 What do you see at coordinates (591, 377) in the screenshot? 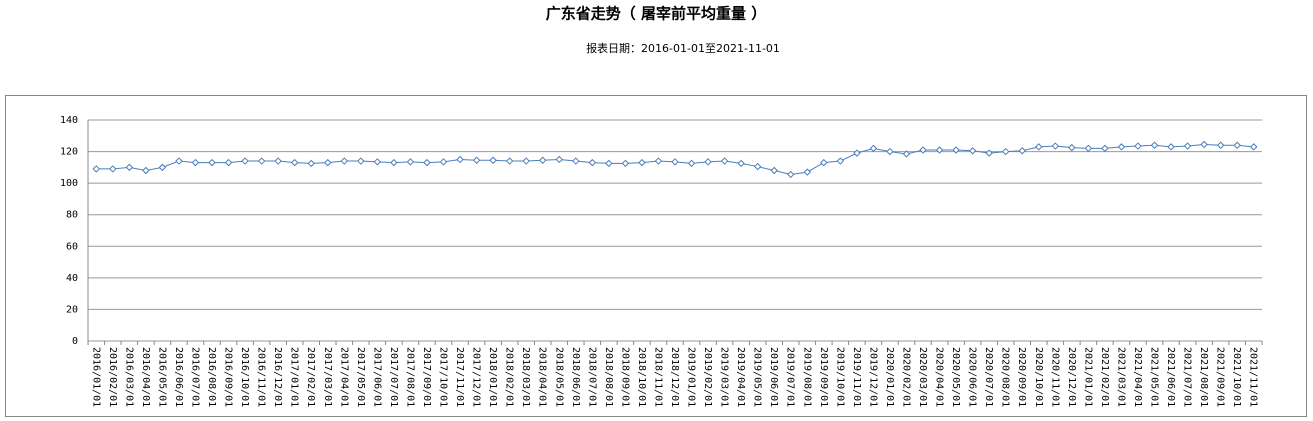
I see `x-tick-label: 2018/07/01` at bounding box center [591, 377].